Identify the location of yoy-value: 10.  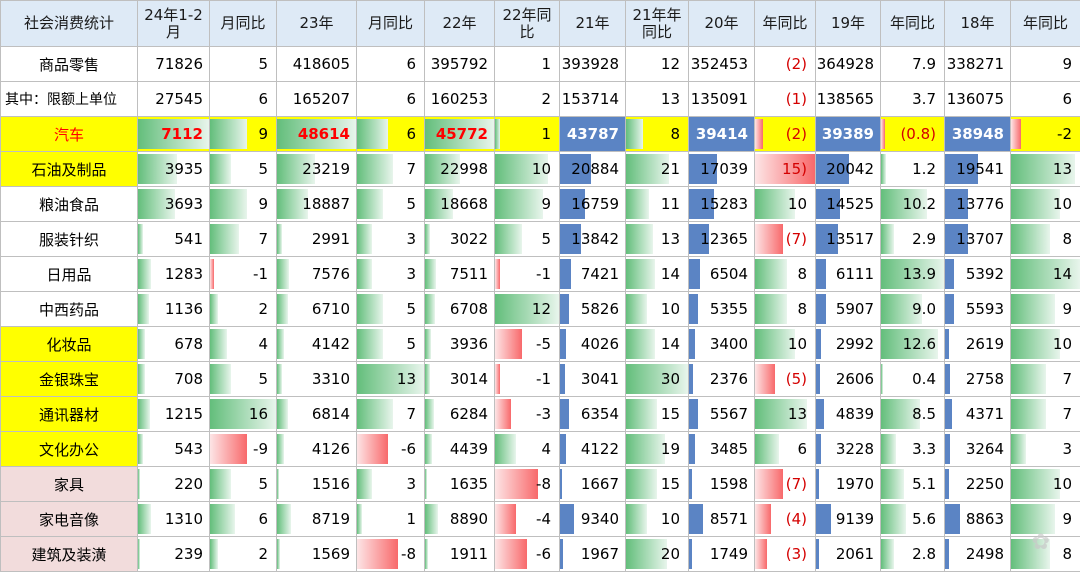
(797, 204).